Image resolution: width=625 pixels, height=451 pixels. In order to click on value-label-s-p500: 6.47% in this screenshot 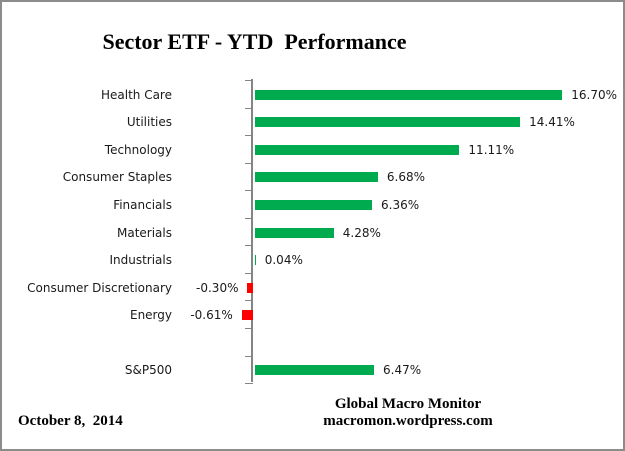, I will do `click(402, 370)`.